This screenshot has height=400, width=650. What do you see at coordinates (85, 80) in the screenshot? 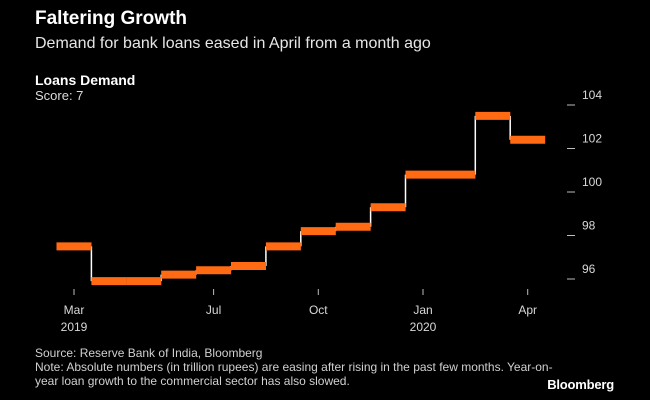
I see `series-name: Loans Demand` at bounding box center [85, 80].